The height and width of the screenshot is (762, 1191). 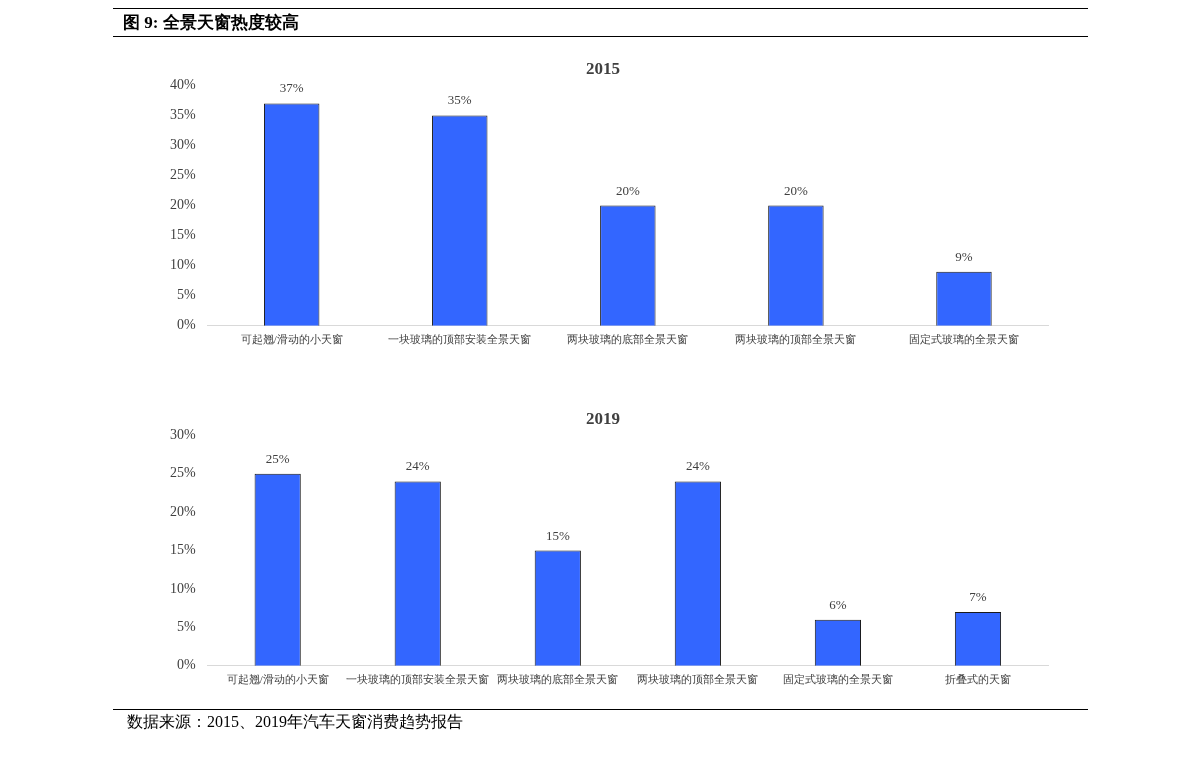 I want to click on caption: 图 9: 全景天窗热度较高, so click(x=600, y=22).